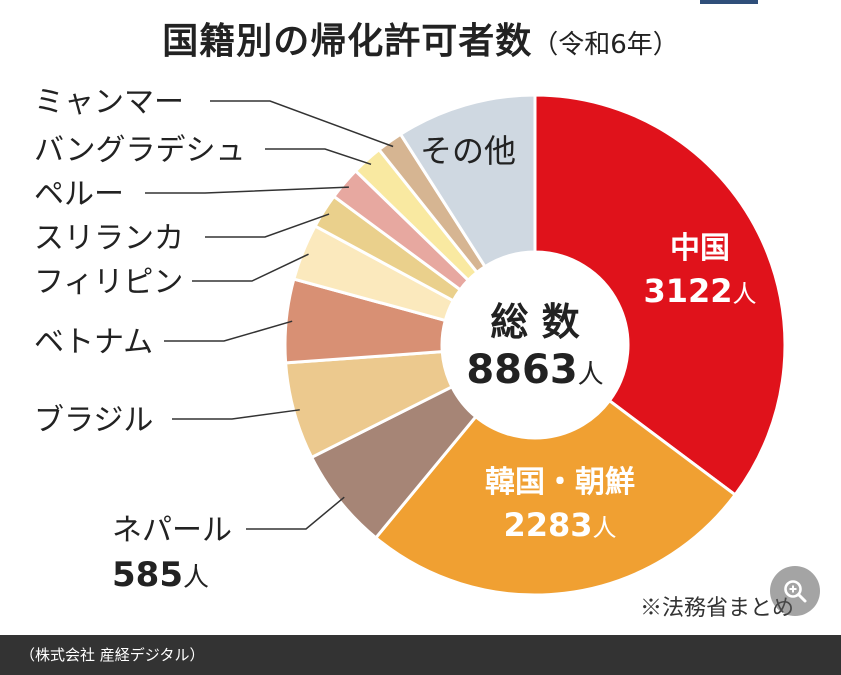 The image size is (841, 675). I want to click on slice-value-2: 585人, so click(160, 575).